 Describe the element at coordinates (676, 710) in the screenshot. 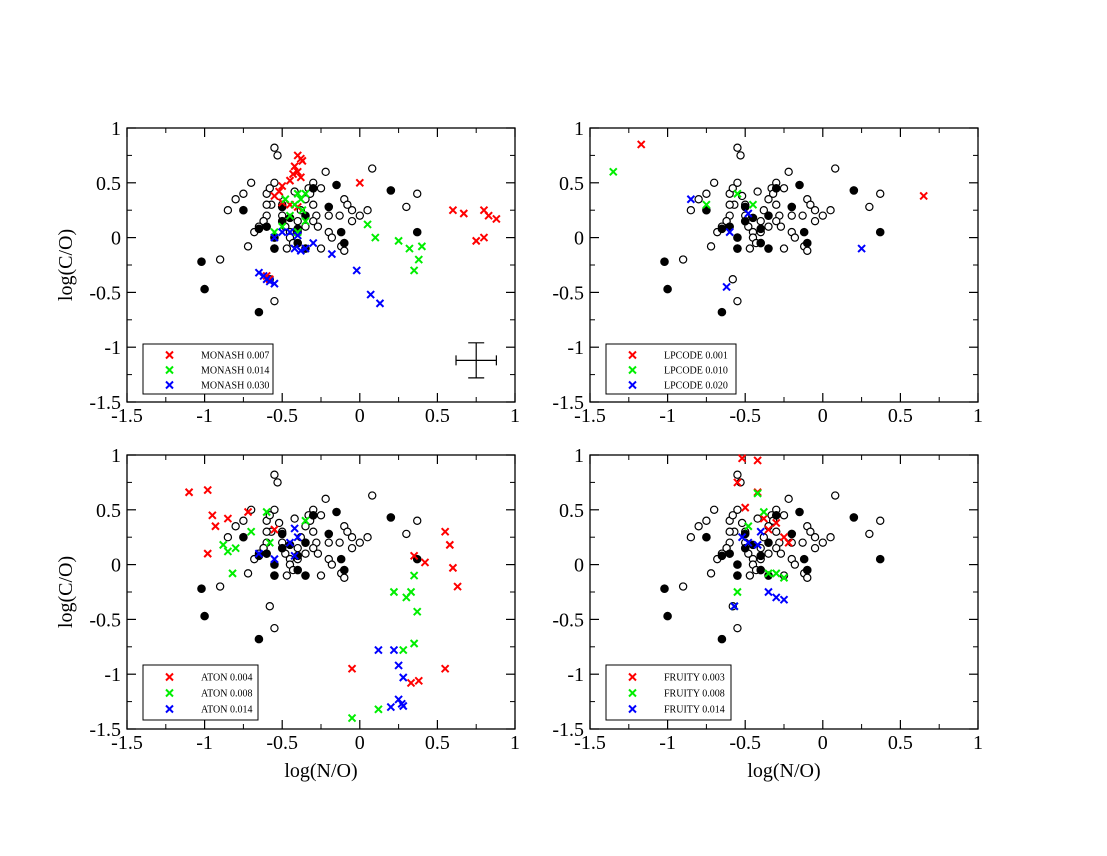

I see `legend-entry: FRUITY 0.014` at that location.